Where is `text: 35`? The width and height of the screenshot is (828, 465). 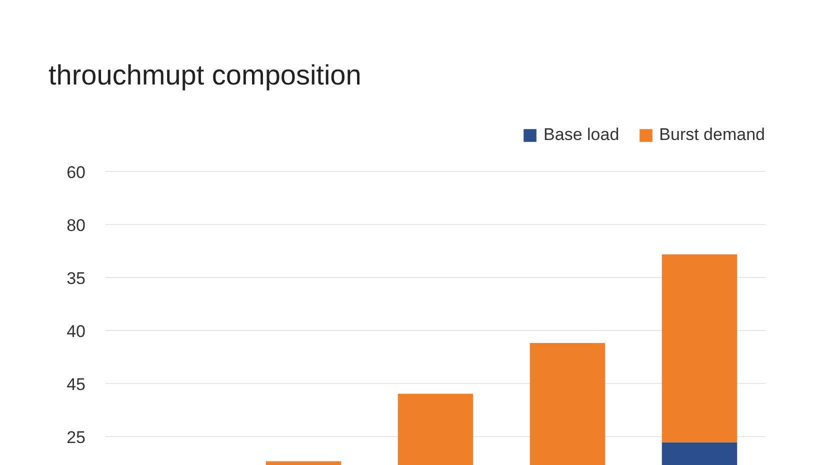 text: 35 is located at coordinates (76, 278).